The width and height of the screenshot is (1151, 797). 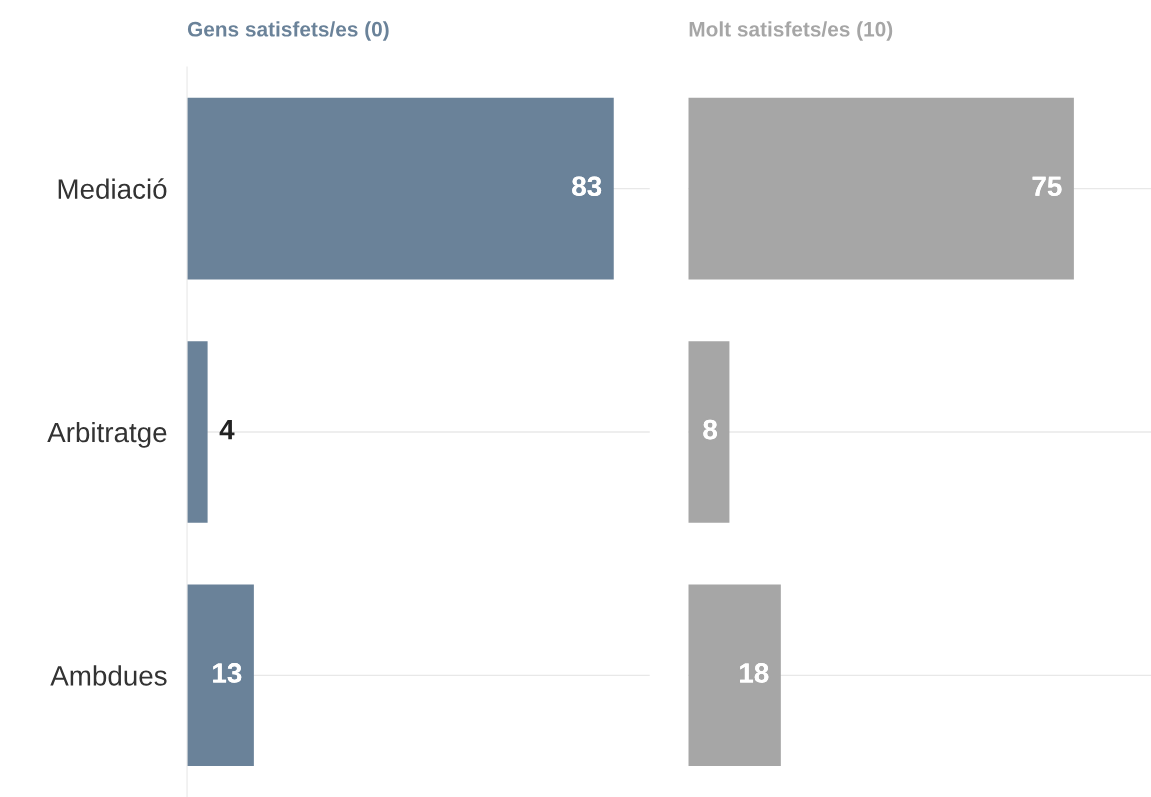 What do you see at coordinates (288, 31) in the screenshot?
I see `chart-title: Gens satisfets/es (0)` at bounding box center [288, 31].